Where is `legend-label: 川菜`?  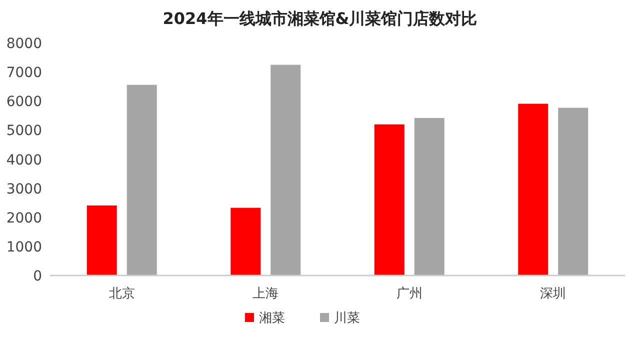
legend-label: 川菜 is located at coordinates (347, 318).